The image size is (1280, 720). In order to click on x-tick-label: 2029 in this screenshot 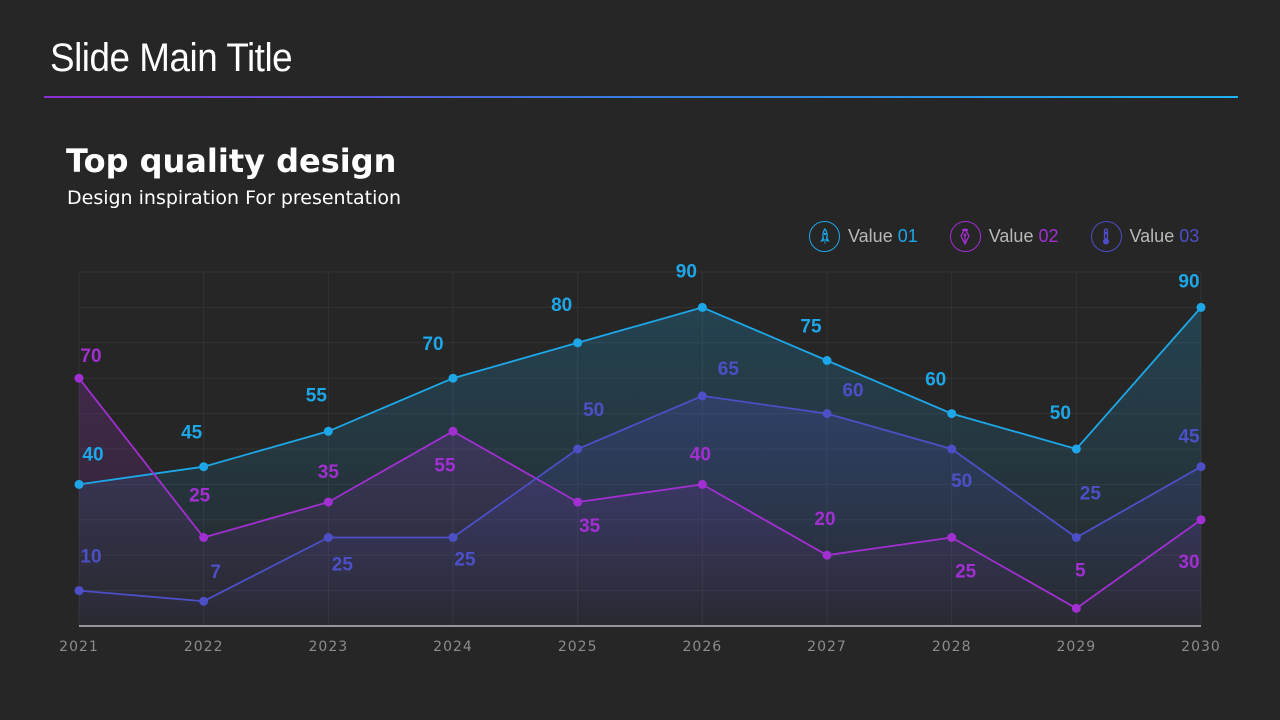, I will do `click(1077, 647)`.